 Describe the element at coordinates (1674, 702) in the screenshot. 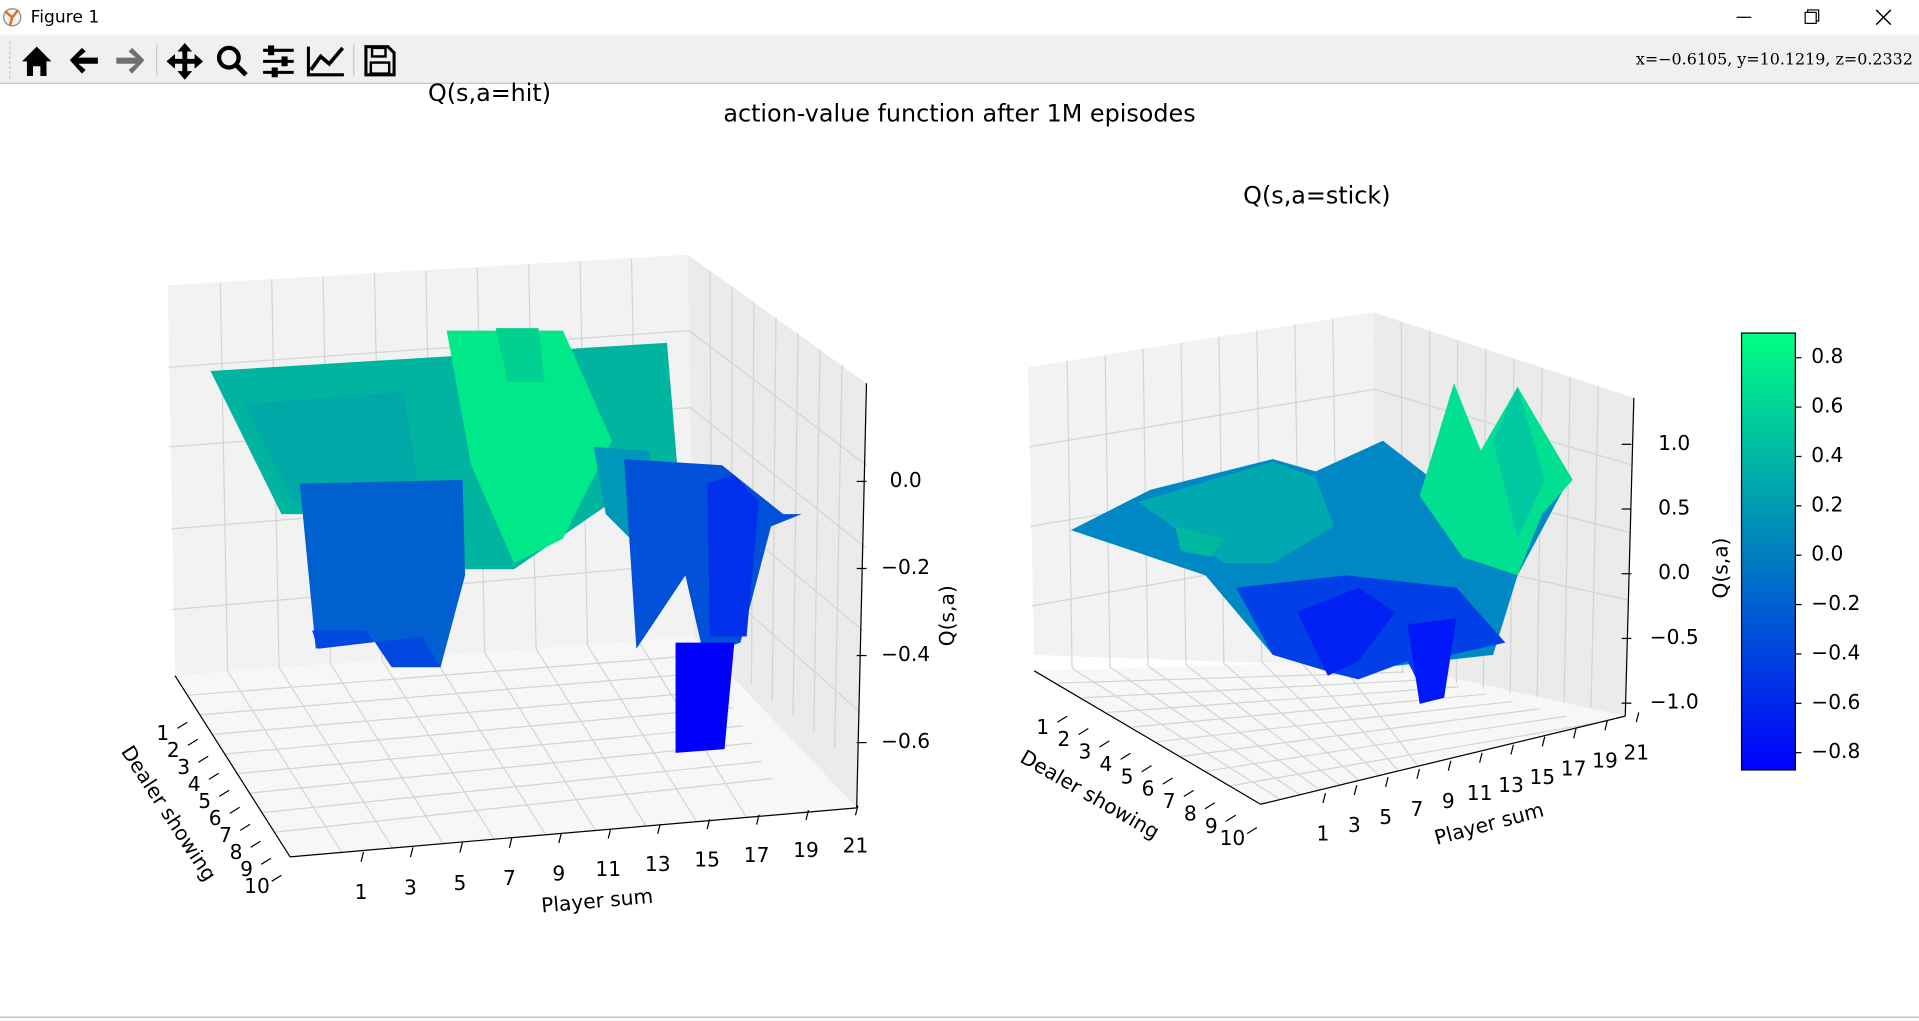

I see `z-tick-label: −1.0` at that location.